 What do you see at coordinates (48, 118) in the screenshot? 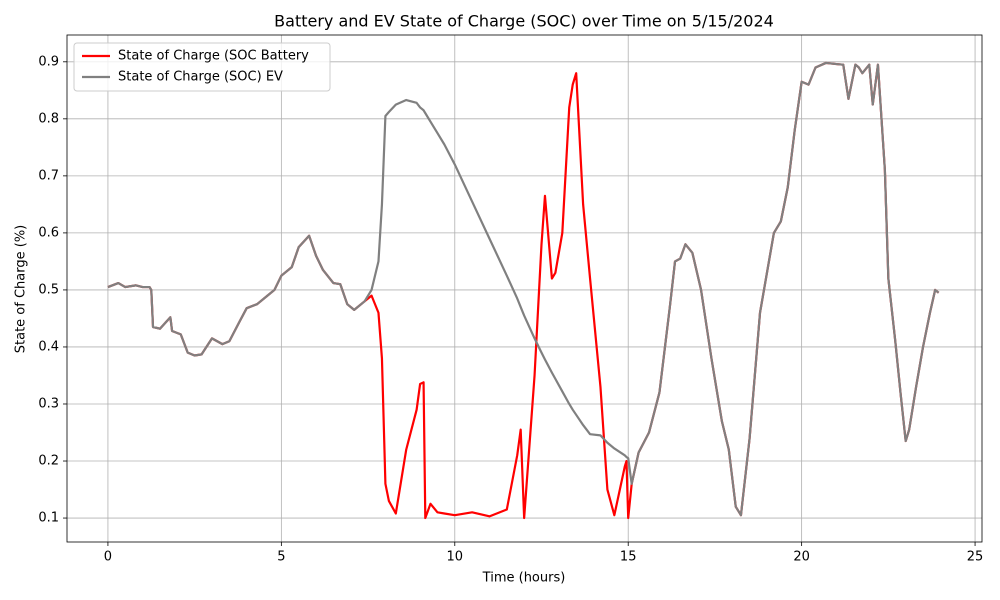
I see `y-tick-label: 0.8` at bounding box center [48, 118].